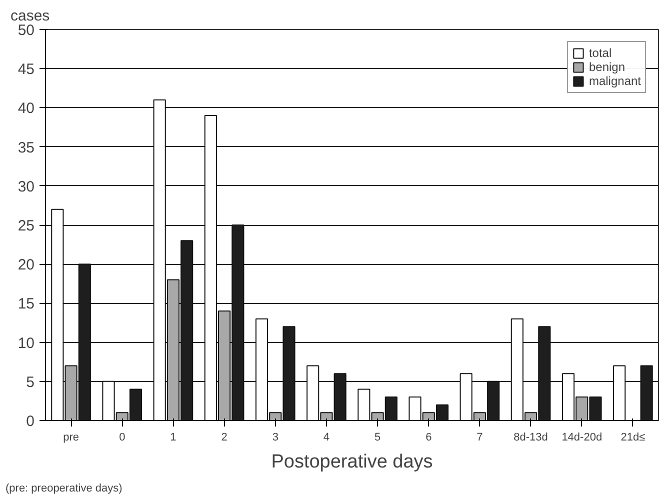 The width and height of the screenshot is (668, 499). I want to click on y-tick-label: 25, so click(26, 226).